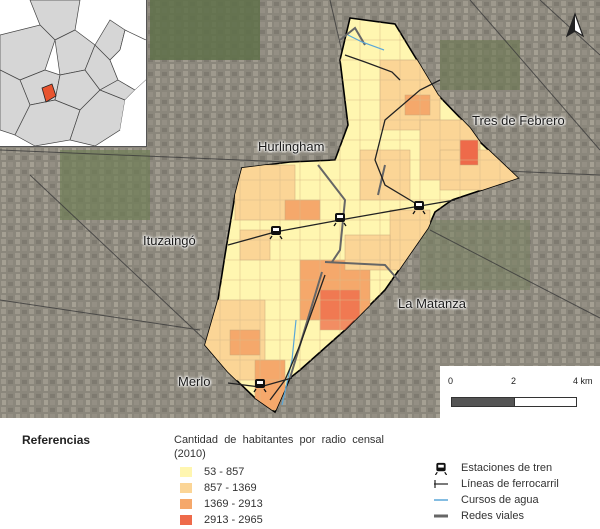 The image size is (600, 529). Describe the element at coordinates (507, 468) in the screenshot. I see `legend-symbol-label: Estaciones de tren` at that location.